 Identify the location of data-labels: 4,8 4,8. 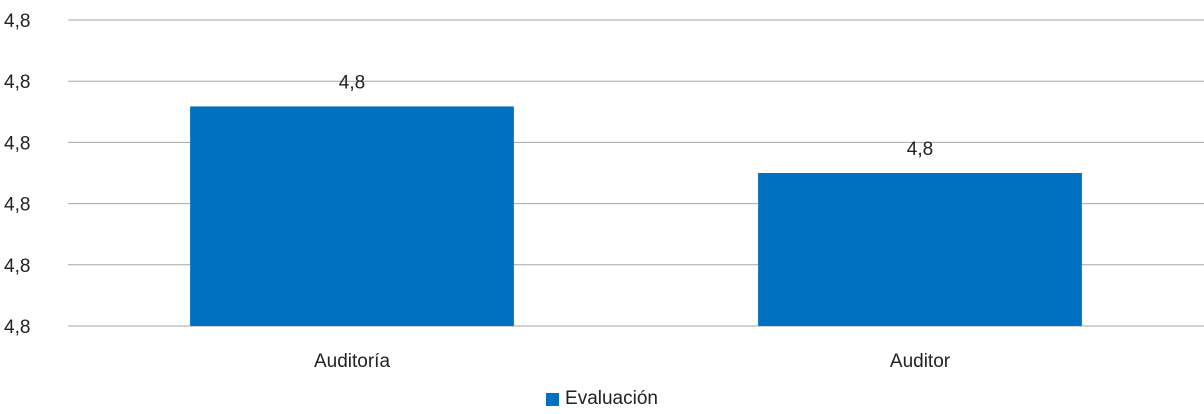
(636, 116).